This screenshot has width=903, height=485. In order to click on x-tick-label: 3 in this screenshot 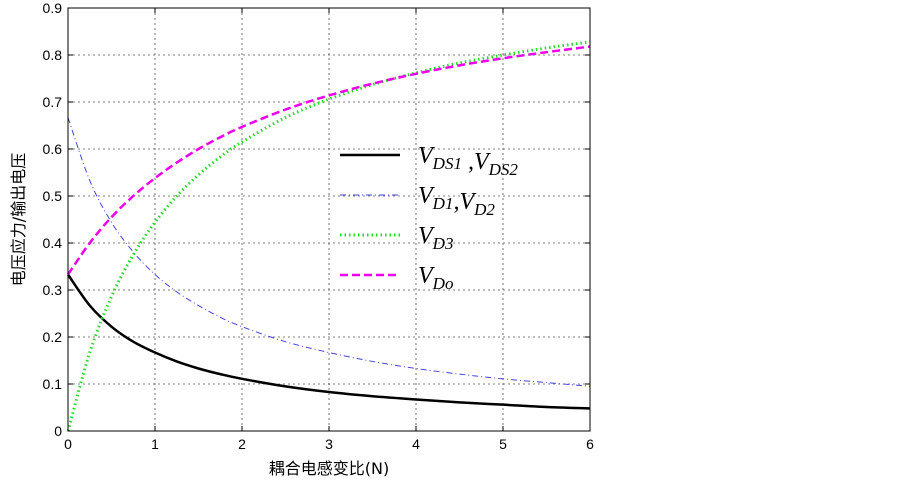, I will do `click(329, 444)`.